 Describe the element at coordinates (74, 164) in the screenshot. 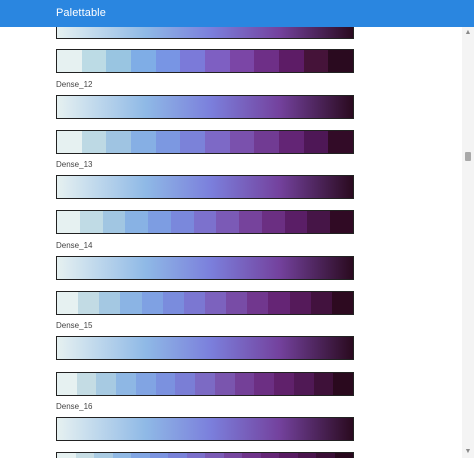

I see `palette-label: Dense_13` at that location.